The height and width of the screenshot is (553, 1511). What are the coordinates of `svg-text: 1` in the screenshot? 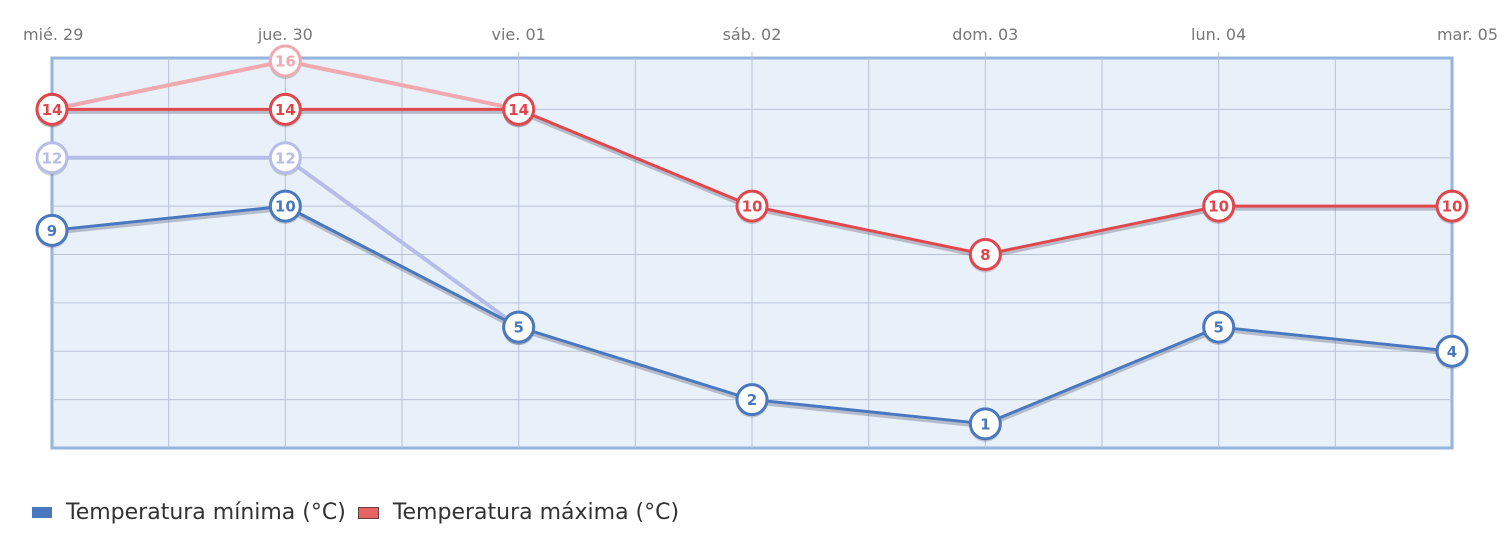 It's located at (985, 424).